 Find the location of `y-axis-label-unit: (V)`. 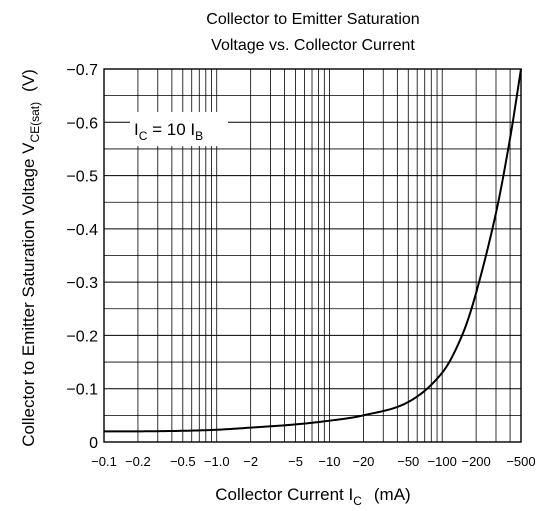

y-axis-label-unit: (V) is located at coordinates (28, 80).